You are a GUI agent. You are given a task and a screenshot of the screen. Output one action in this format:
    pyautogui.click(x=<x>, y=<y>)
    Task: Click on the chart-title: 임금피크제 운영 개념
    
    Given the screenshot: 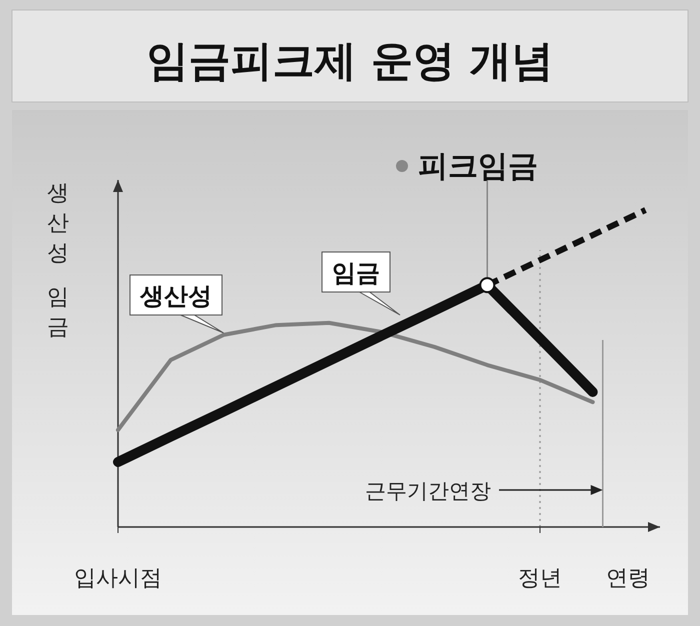 What is the action you would take?
    pyautogui.click(x=350, y=60)
    